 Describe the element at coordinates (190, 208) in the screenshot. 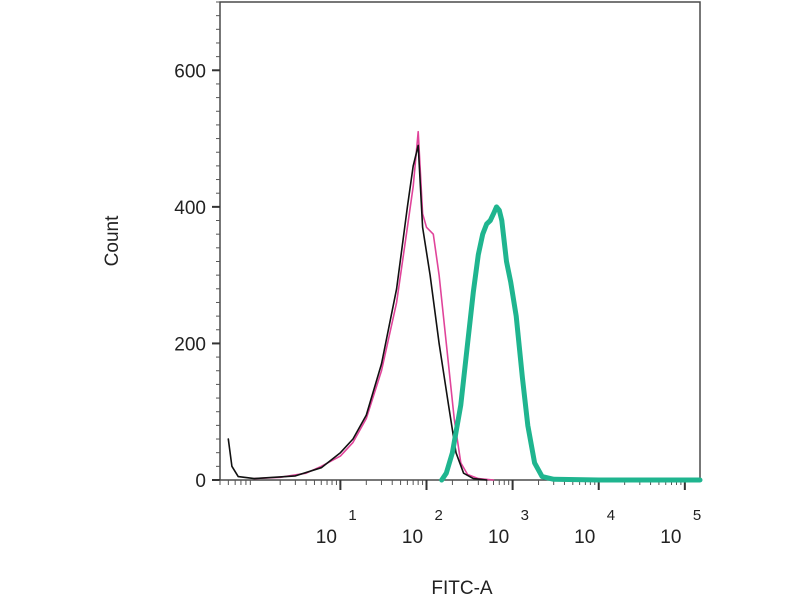

I see `y-tick-label: 400` at that location.